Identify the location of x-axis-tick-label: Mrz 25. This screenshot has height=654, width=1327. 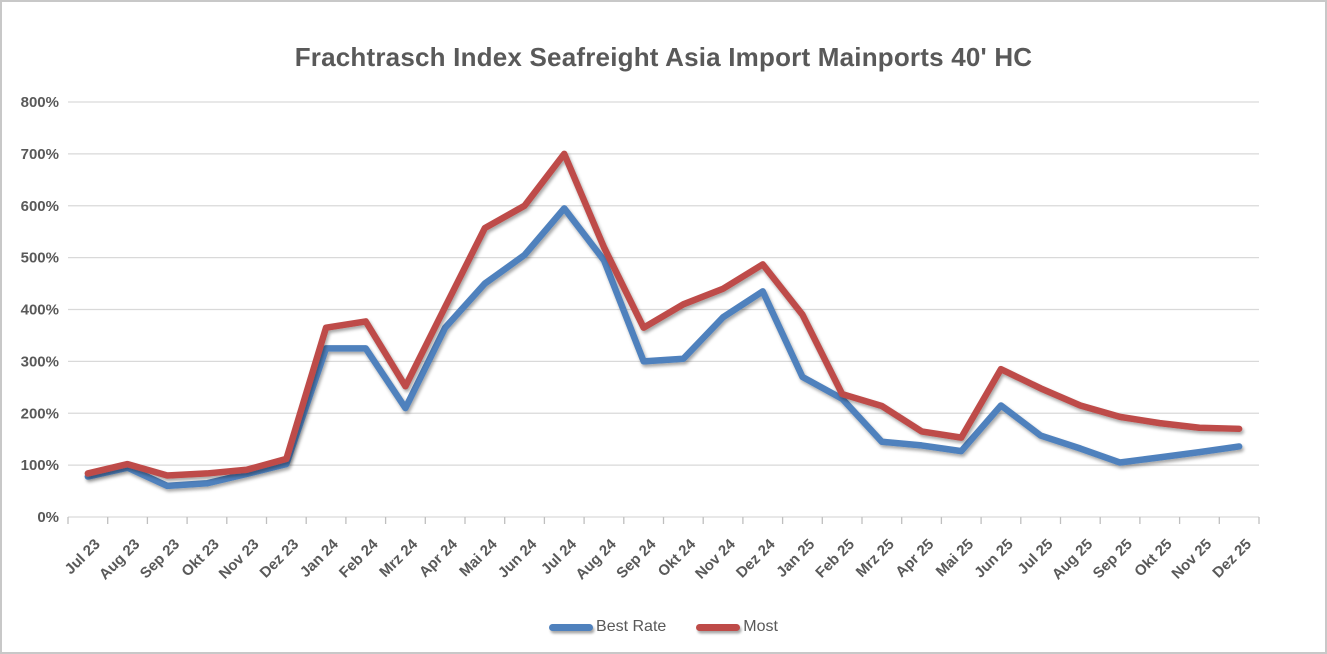
(875, 558).